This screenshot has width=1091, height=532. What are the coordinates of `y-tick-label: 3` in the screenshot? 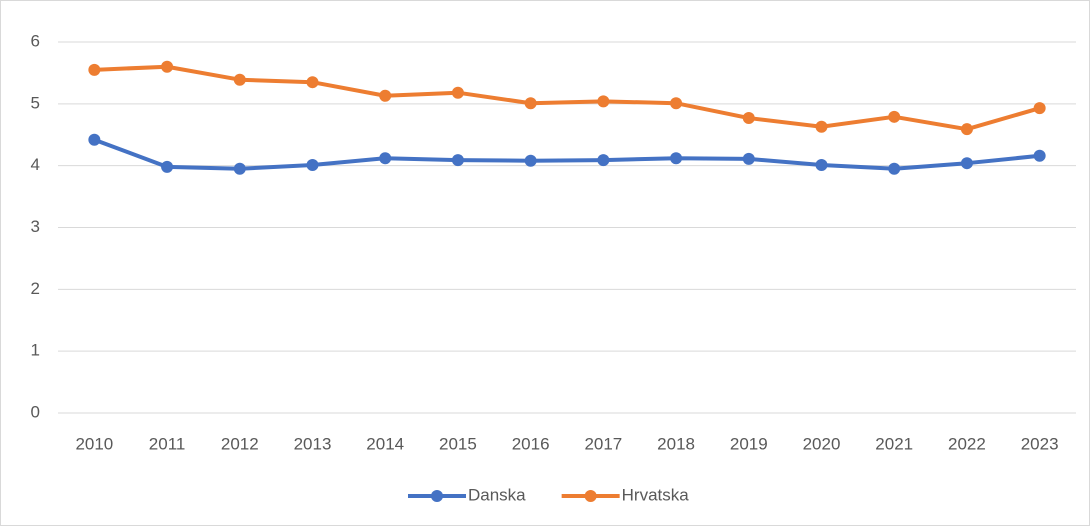 It's located at (35, 226).